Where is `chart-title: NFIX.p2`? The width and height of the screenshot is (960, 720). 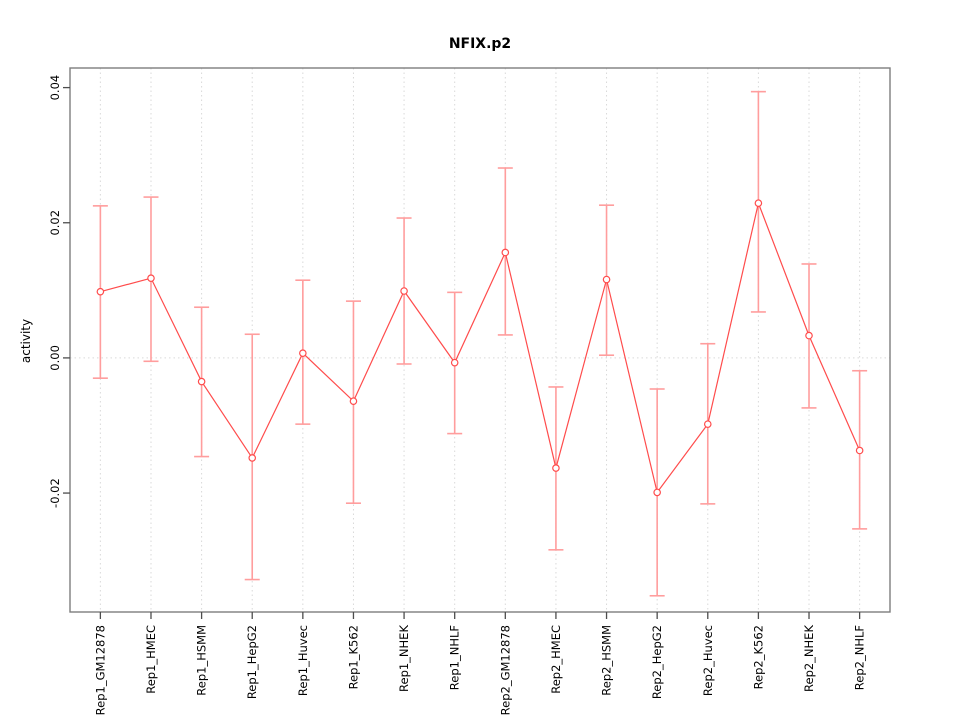 chart-title: NFIX.p2 is located at coordinates (480, 44).